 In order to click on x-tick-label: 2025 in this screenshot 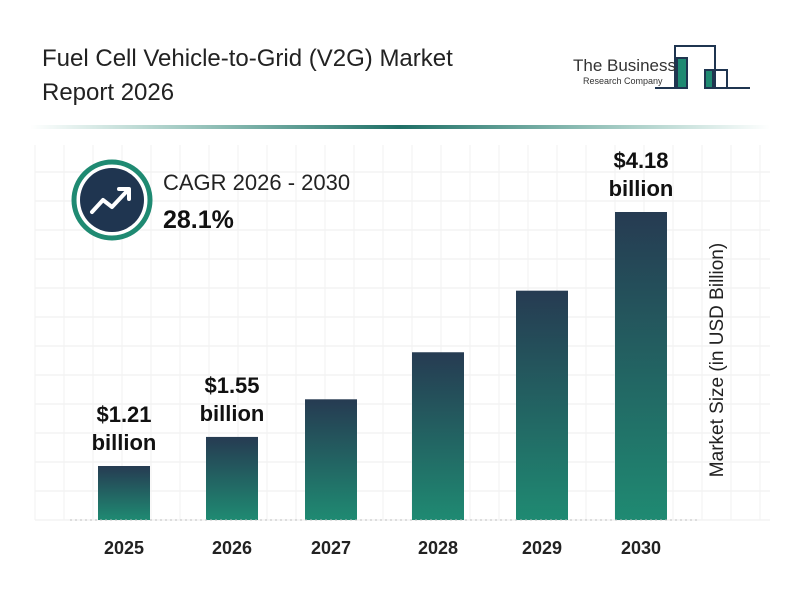, I will do `click(124, 548)`.